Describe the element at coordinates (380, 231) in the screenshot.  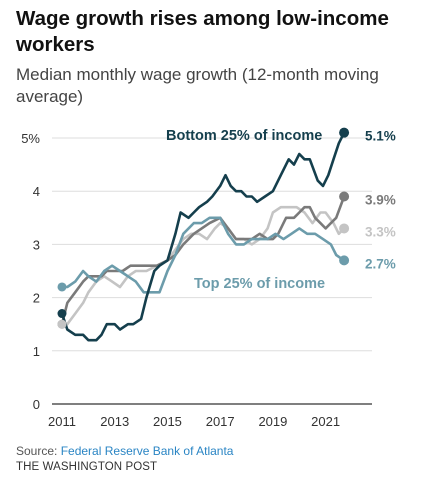
I see `series-end-label-3: 3.3%` at that location.